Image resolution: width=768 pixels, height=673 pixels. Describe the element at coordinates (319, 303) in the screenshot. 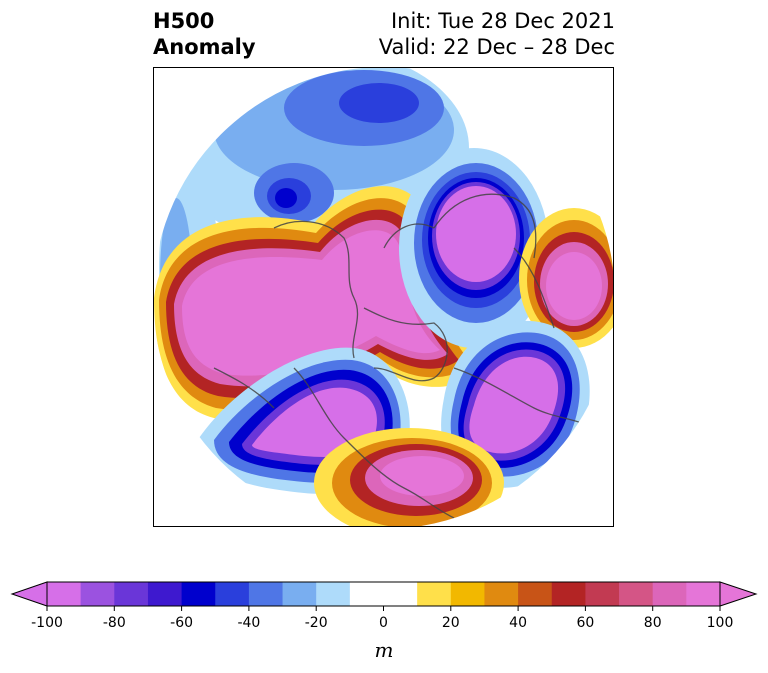

I see `positive-anomaly-pacific` at that location.